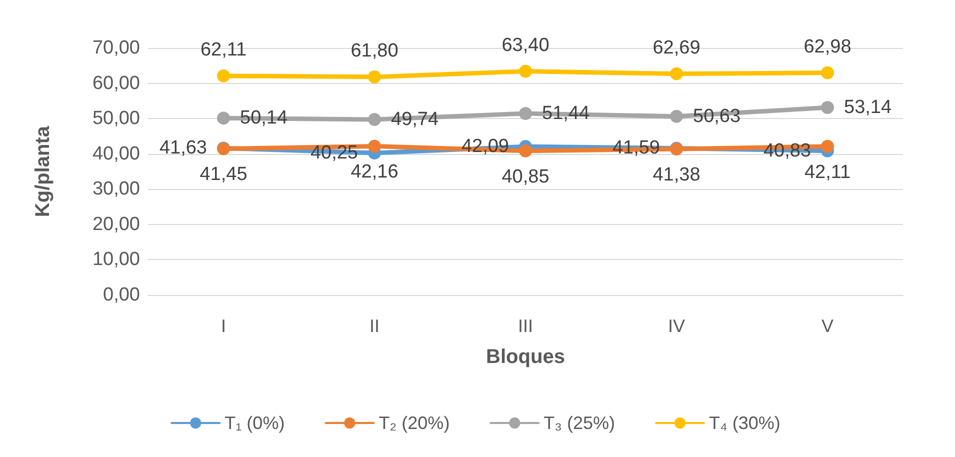  I want to click on data-label: 49,74, so click(415, 119).